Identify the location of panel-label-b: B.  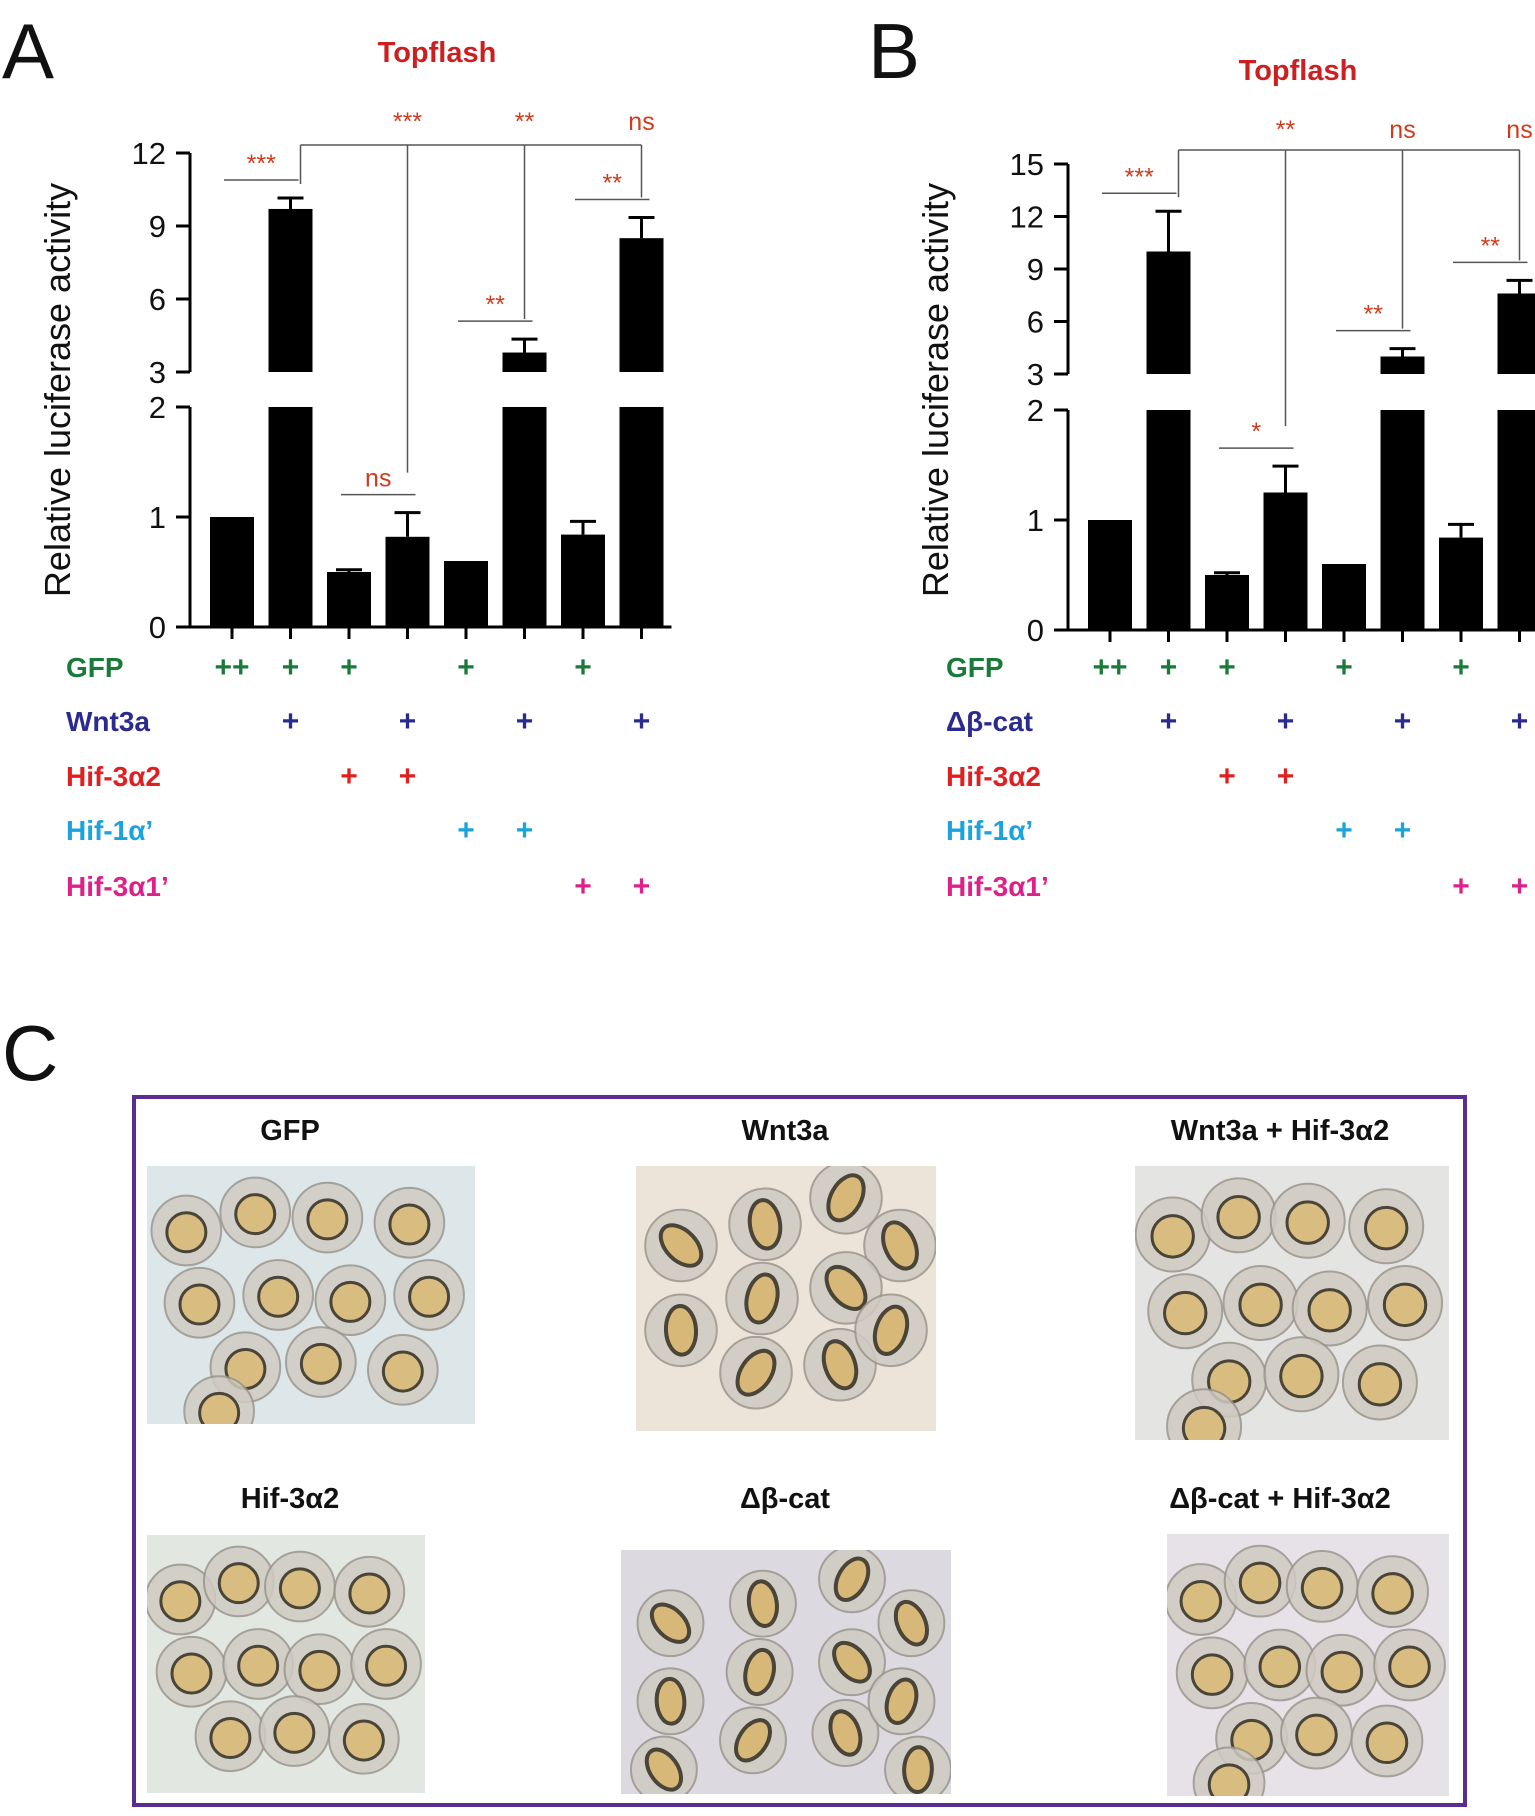
(894, 51).